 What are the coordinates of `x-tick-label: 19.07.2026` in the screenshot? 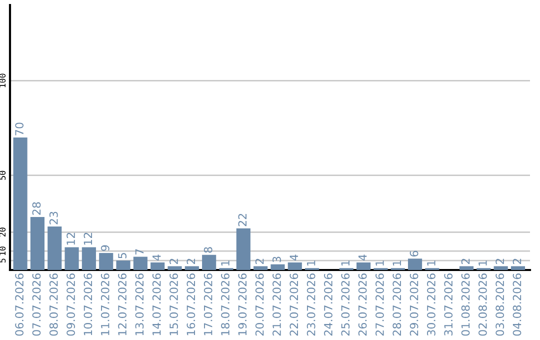 It's located at (242, 304).